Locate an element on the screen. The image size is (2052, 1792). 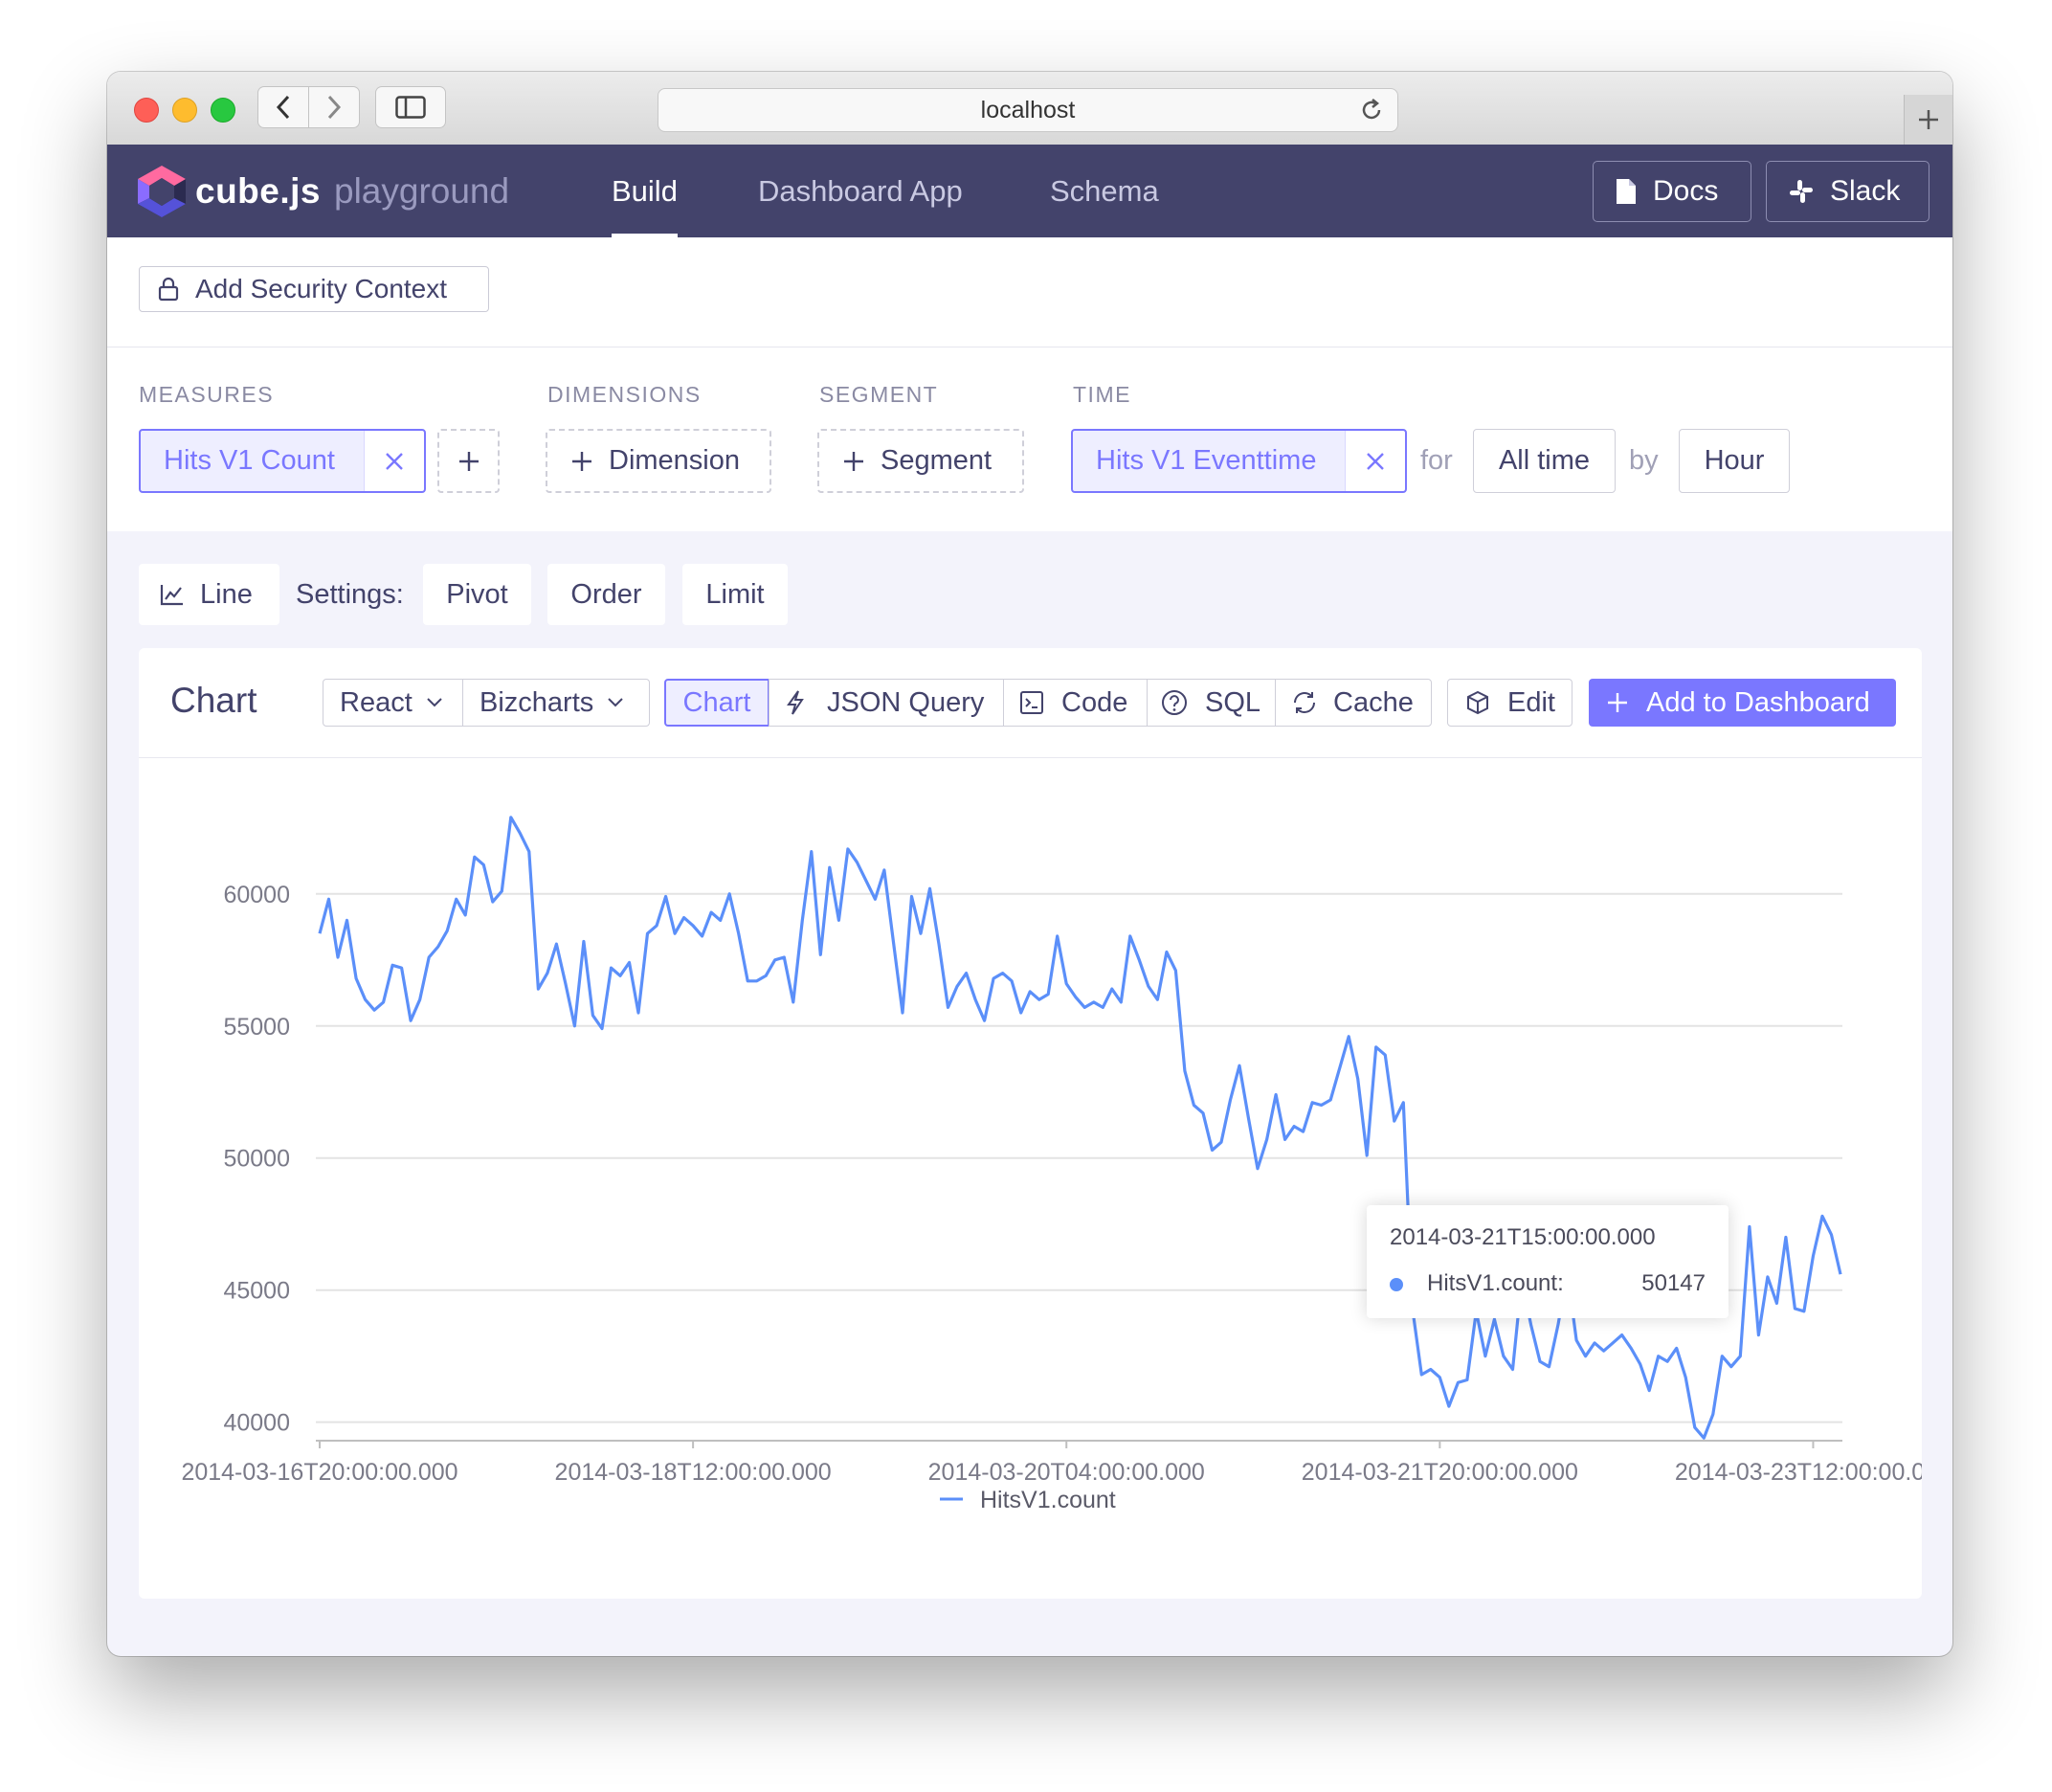
segment-heading: SEGMENT is located at coordinates (879, 395).